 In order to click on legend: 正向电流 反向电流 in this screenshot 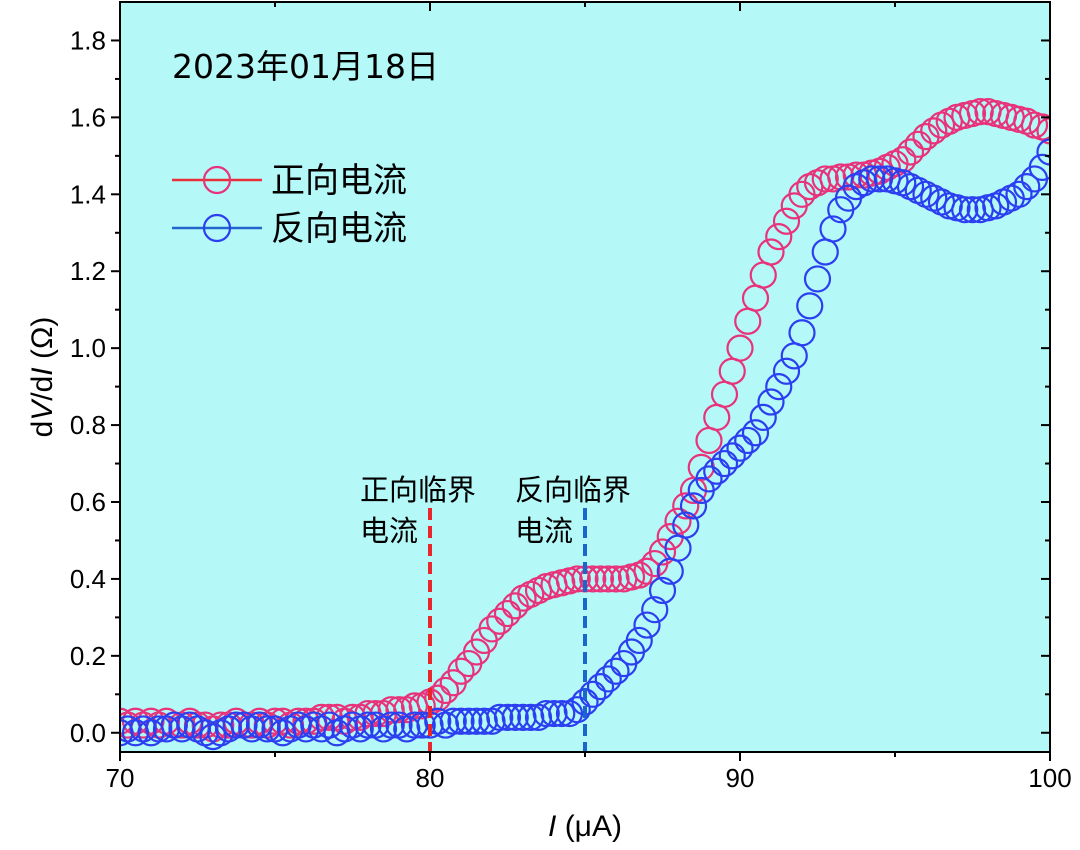, I will do `click(289, 205)`.